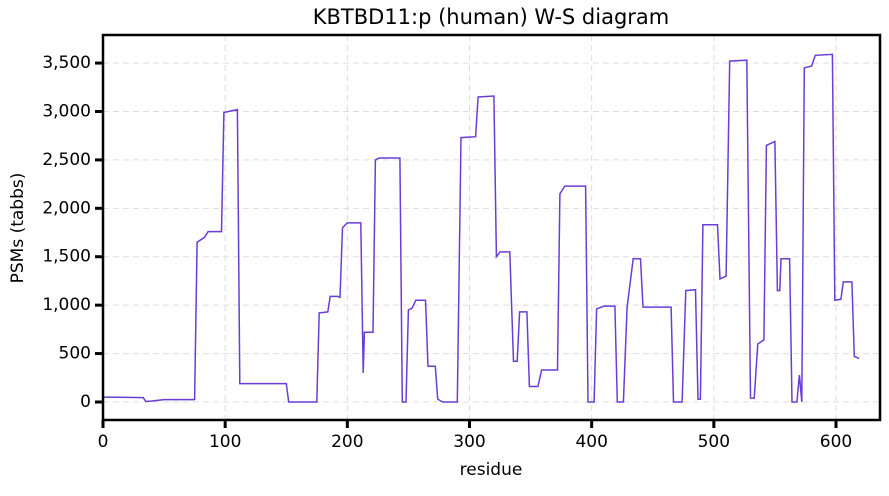 This screenshot has height=496, width=889. I want to click on x-tick-label: 500, so click(714, 442).